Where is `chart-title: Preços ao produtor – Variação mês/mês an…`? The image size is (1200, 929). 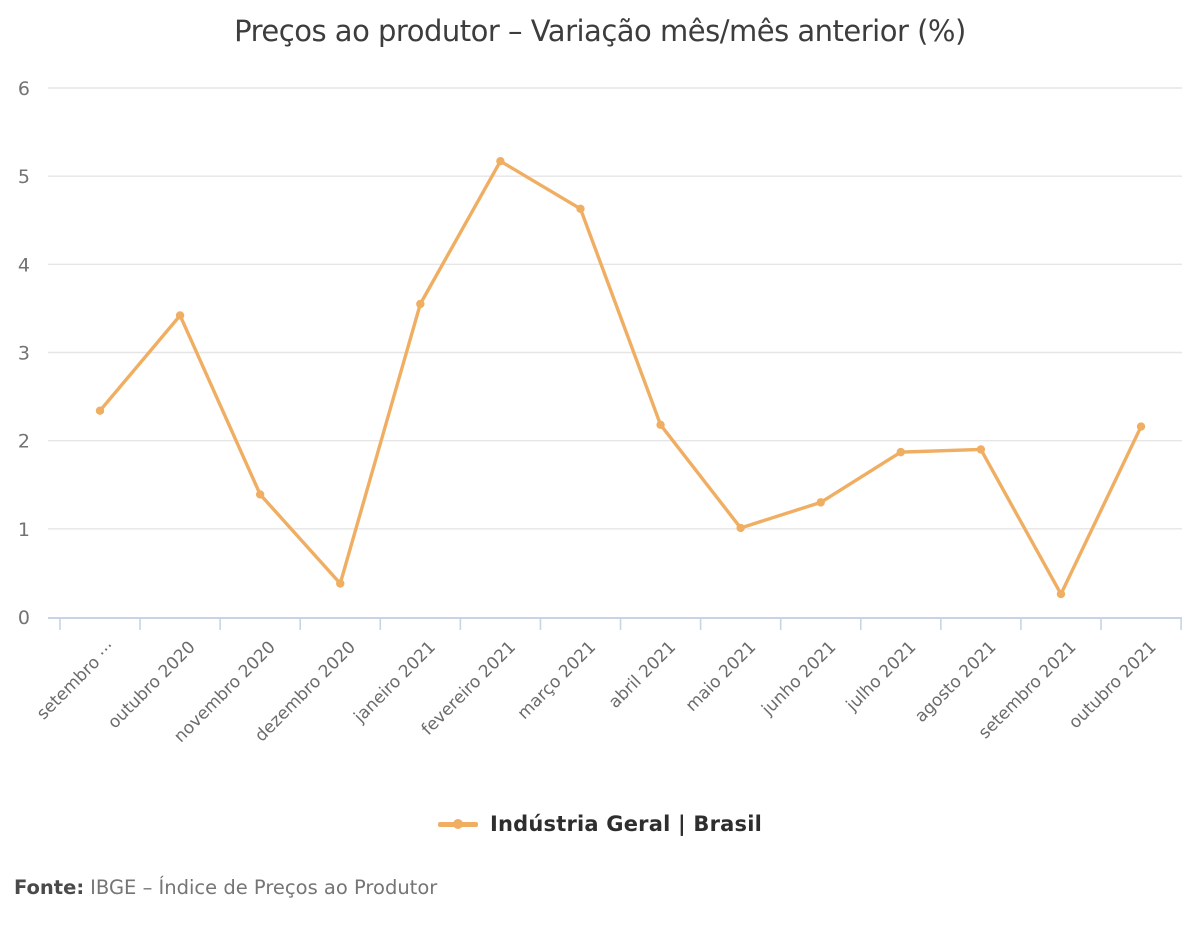
chart-title: Preços ao produtor – Variação mês/mês an… is located at coordinates (600, 31).